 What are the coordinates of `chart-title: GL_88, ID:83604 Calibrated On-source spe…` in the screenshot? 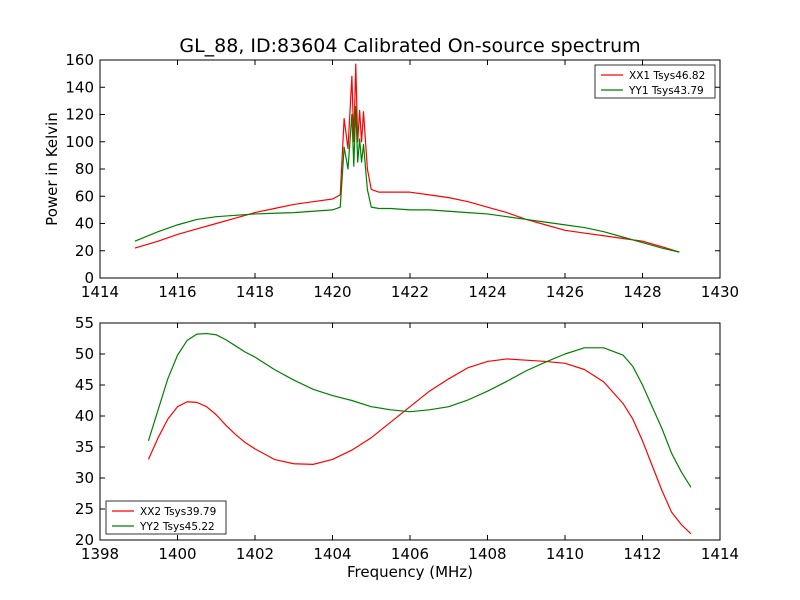 It's located at (409, 46).